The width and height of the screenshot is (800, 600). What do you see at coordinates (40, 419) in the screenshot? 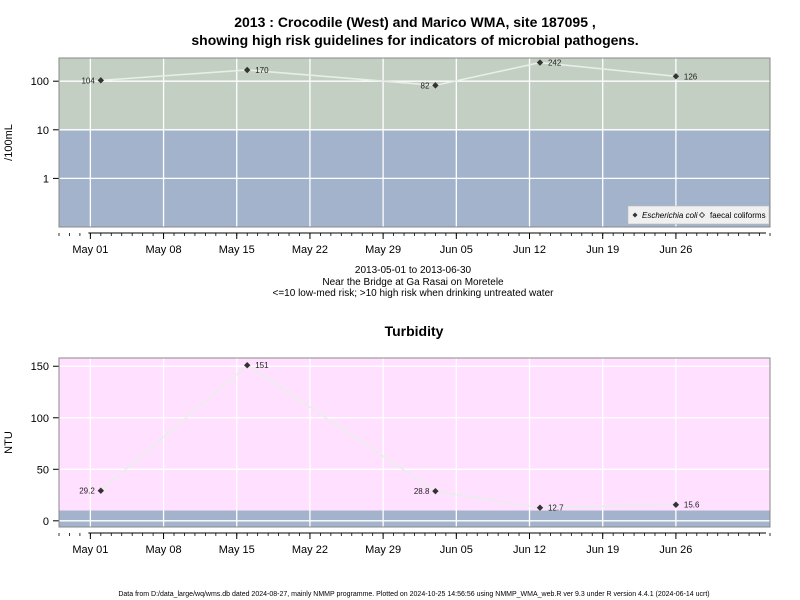
I see `chart2-y-tick-label-2: 100` at bounding box center [40, 419].